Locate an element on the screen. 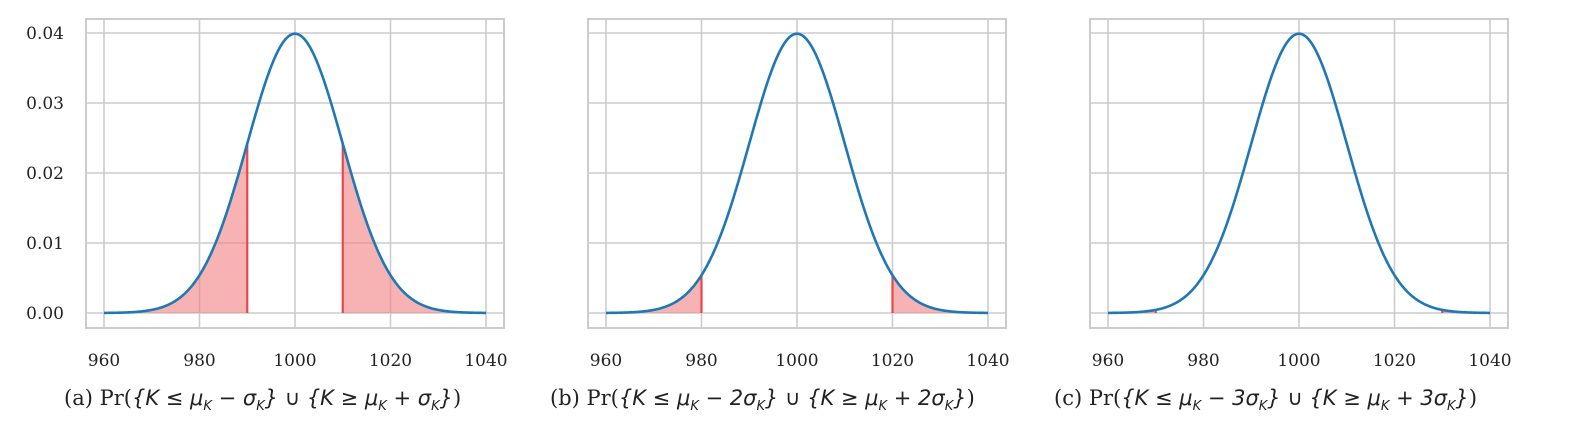  caption-c: (c) Pr({K ≤ μK − 3σK} ∪ {K ≥ μK + 3σK}) is located at coordinates (1265, 400).